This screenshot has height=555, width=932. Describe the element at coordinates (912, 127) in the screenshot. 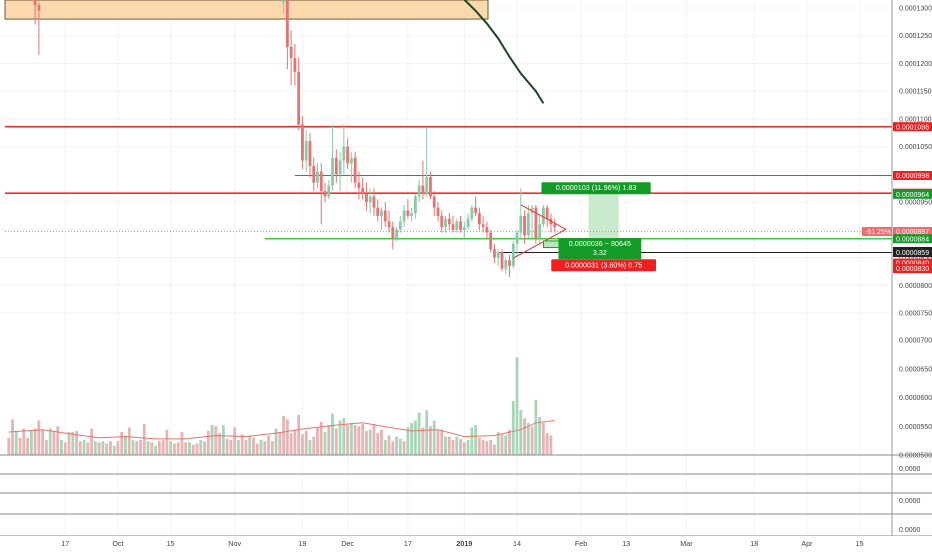

I see `price-label: 0.0001086` at that location.